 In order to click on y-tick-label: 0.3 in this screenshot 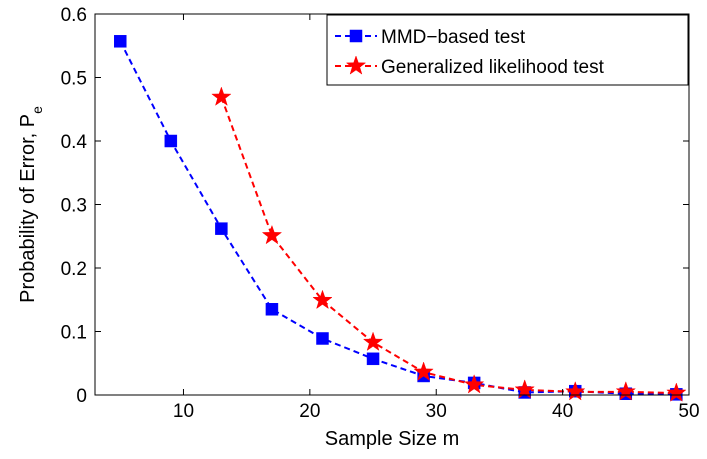, I will do `click(74, 206)`.